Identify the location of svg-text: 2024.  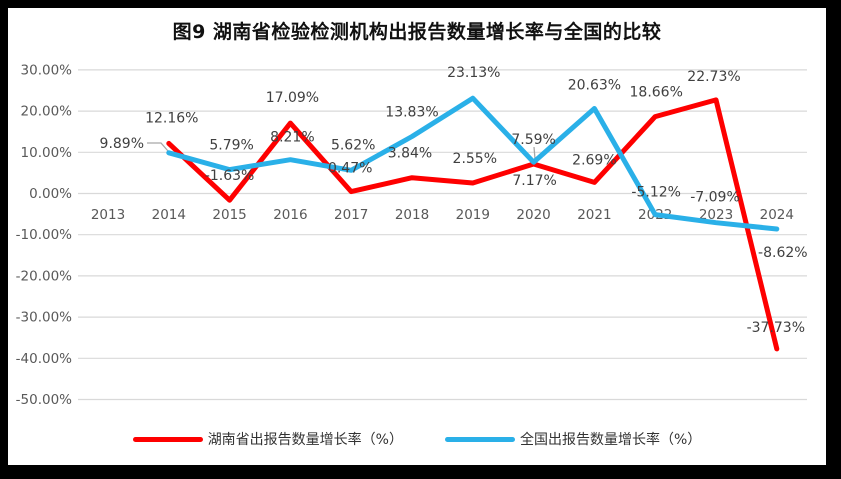
(777, 215).